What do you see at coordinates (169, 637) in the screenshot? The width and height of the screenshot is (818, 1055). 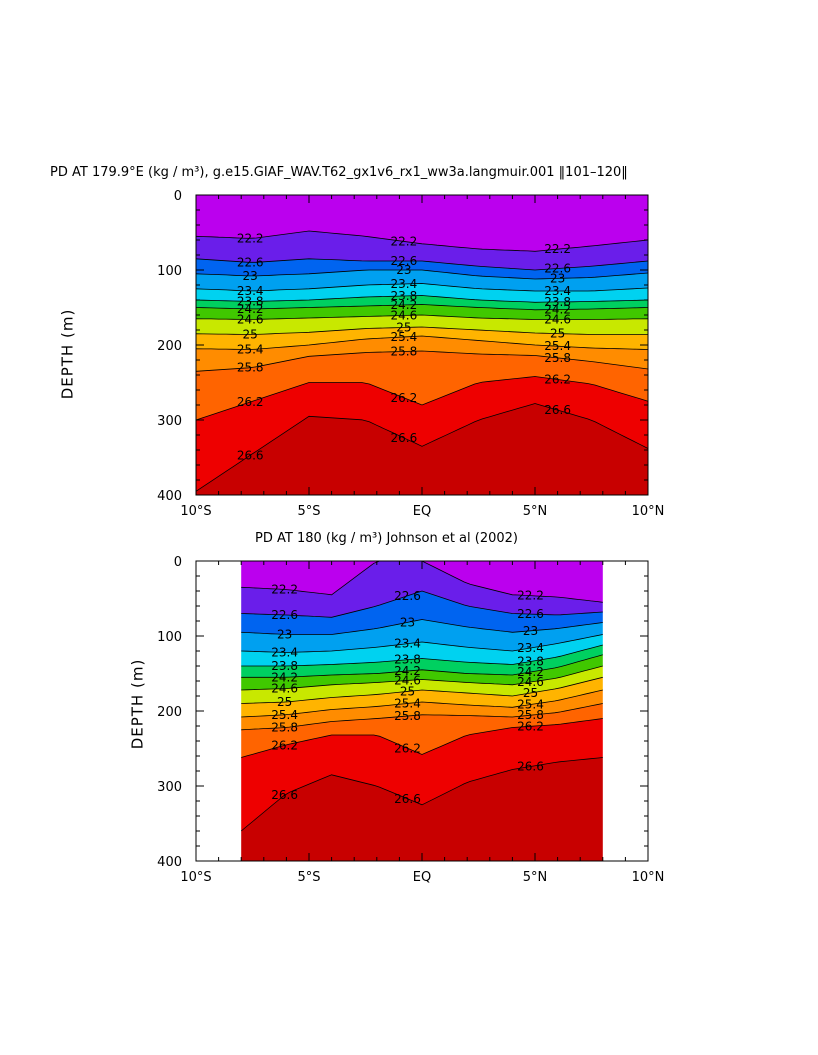 I see `y-tick-label: 100` at bounding box center [169, 637].